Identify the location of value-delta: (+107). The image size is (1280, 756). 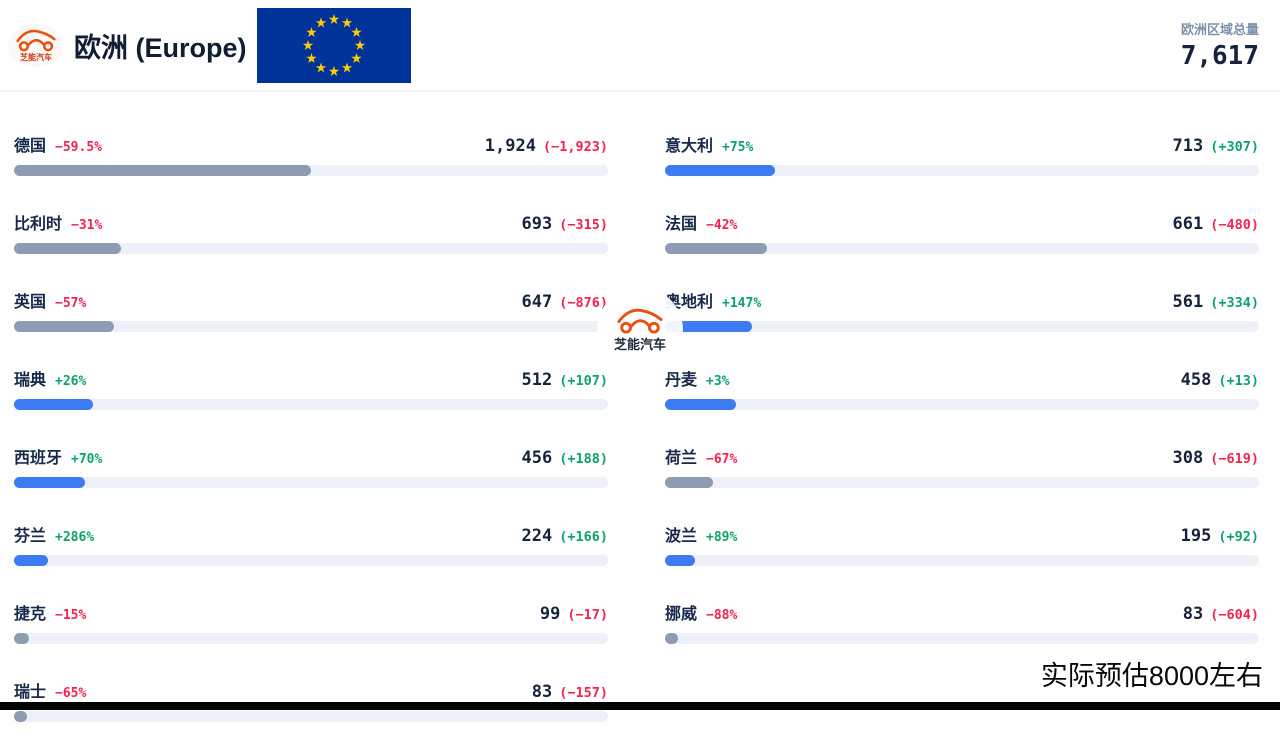
(583, 381).